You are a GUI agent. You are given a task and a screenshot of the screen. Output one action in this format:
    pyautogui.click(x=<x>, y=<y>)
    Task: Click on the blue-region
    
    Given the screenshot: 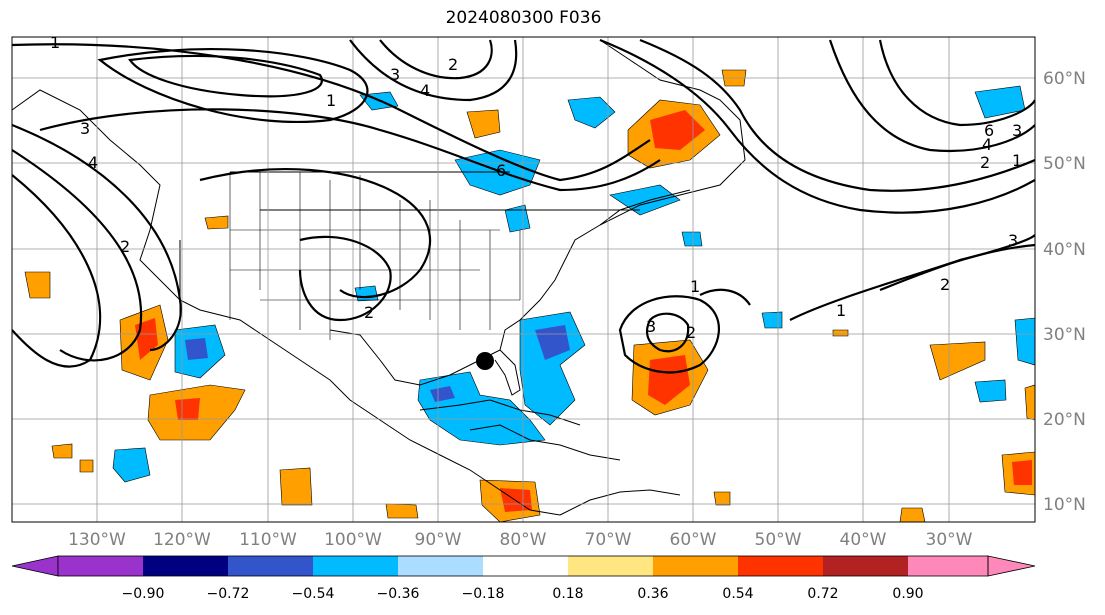 What is the action you would take?
    pyautogui.click(x=196, y=349)
    